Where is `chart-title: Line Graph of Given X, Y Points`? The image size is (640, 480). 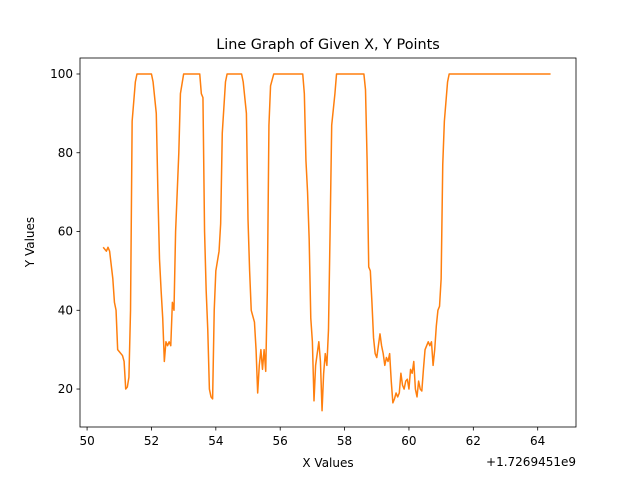 chart-title: Line Graph of Given X, Y Points is located at coordinates (328, 45).